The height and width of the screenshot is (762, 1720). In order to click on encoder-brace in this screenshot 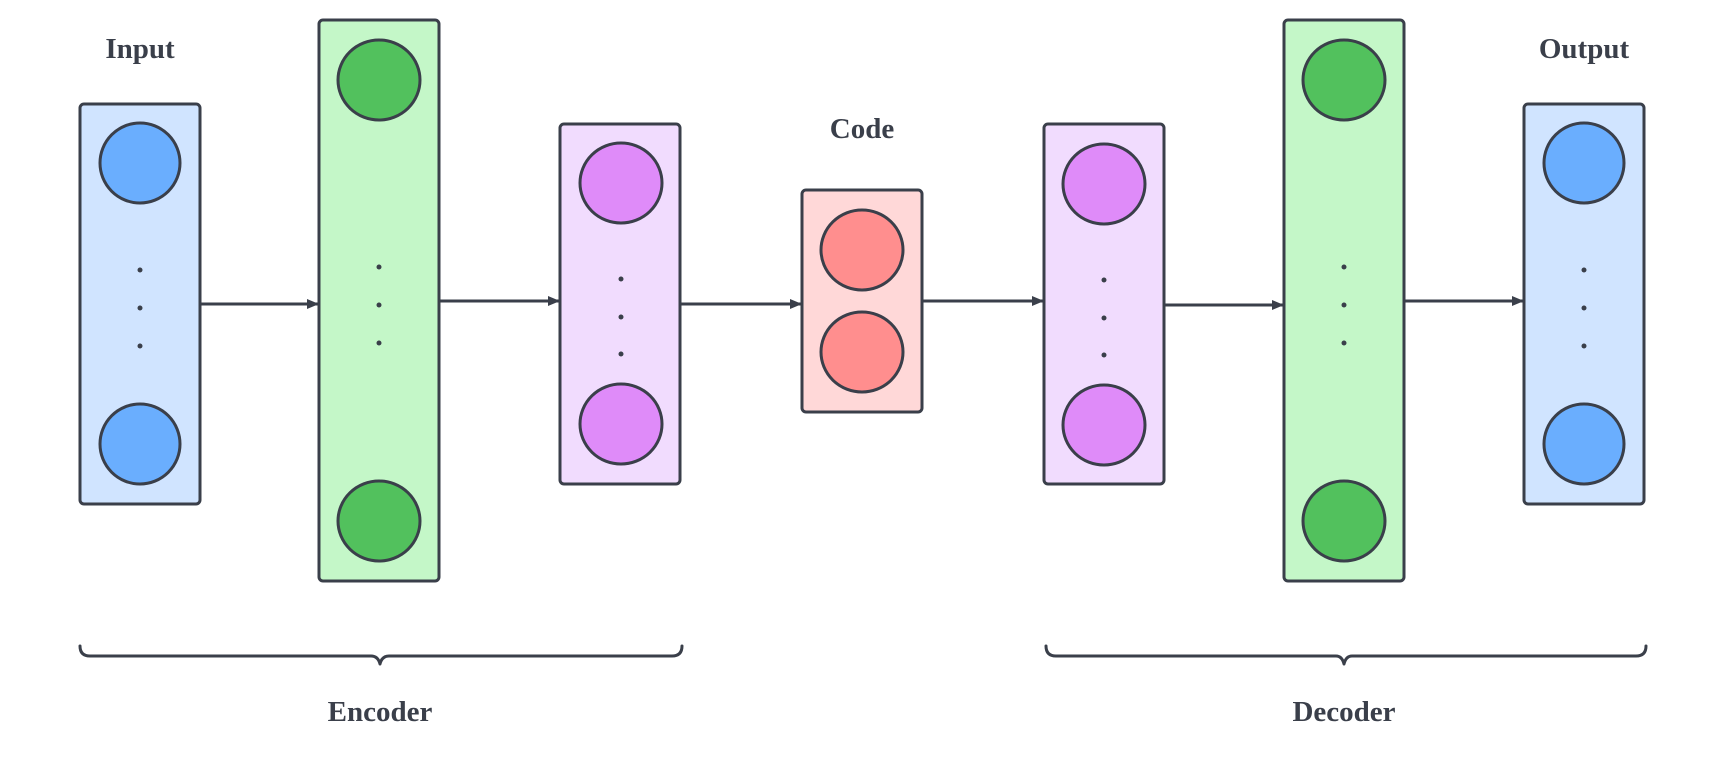, I will do `click(381, 655)`.